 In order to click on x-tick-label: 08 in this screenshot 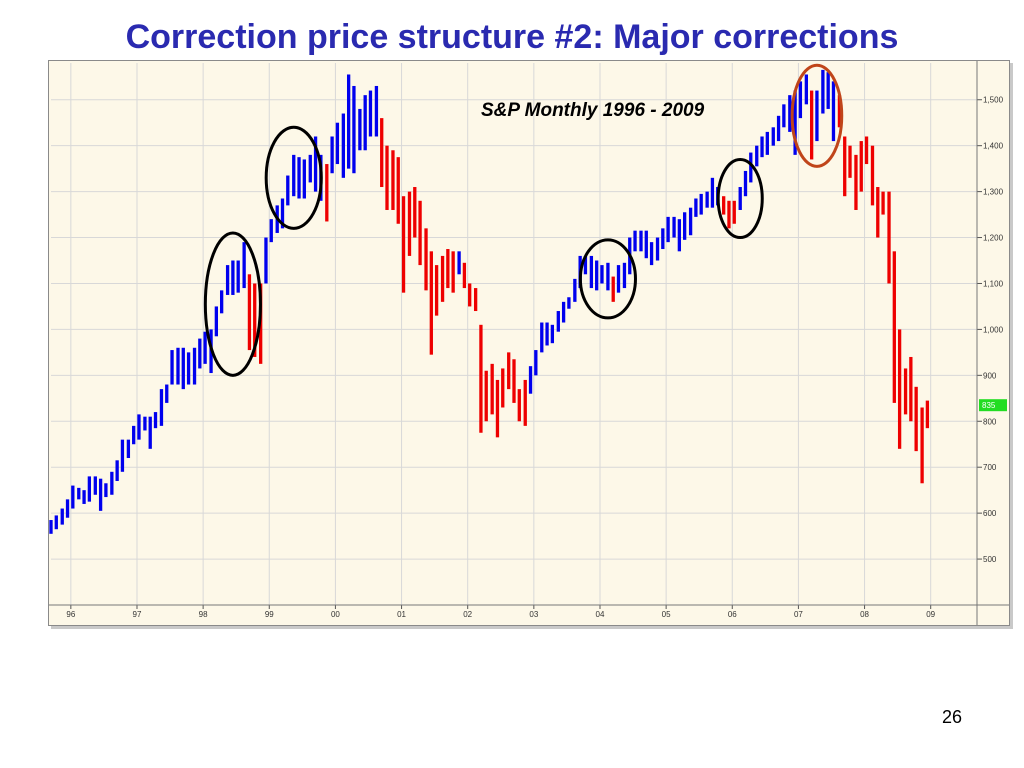, I will do `click(864, 614)`.